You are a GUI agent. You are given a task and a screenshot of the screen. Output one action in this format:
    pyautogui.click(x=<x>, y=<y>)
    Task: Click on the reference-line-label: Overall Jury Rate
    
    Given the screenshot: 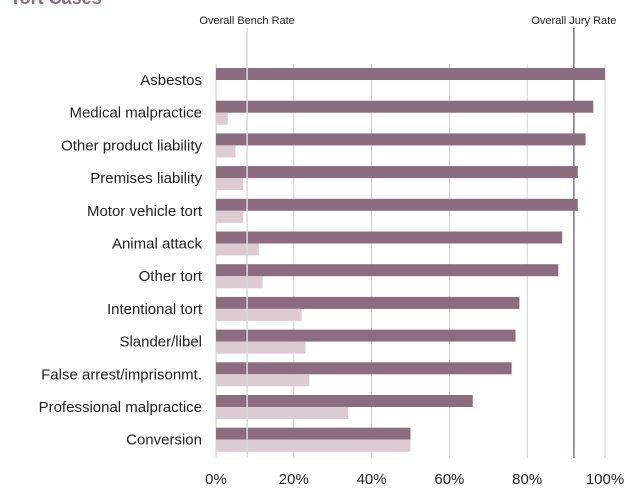 What is the action you would take?
    pyautogui.click(x=573, y=21)
    